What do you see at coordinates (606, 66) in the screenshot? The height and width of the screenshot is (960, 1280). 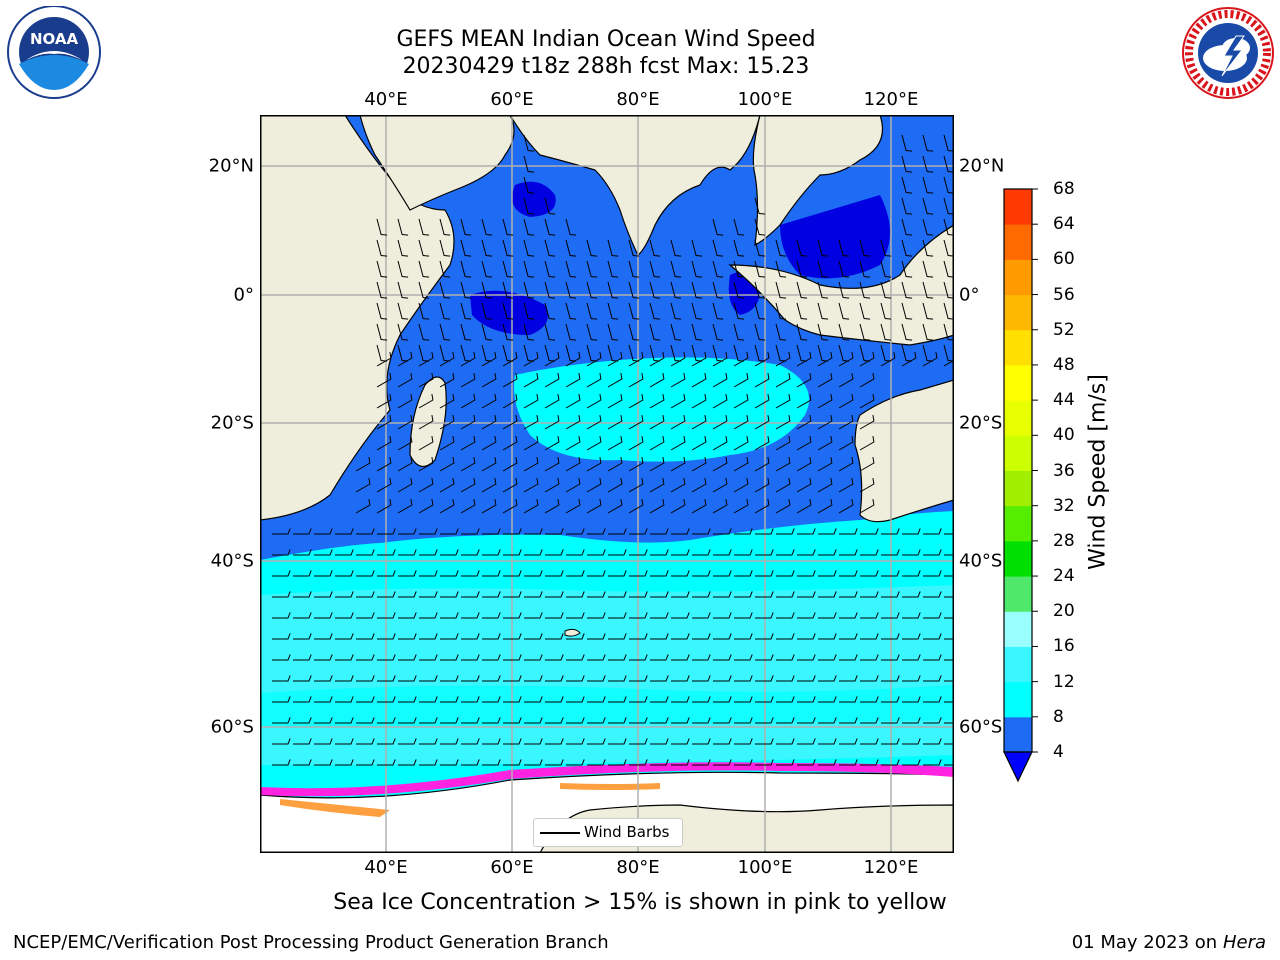 I see `map-subtitle: 20230429 t18z 288h fcst Max: 15.23` at bounding box center [606, 66].